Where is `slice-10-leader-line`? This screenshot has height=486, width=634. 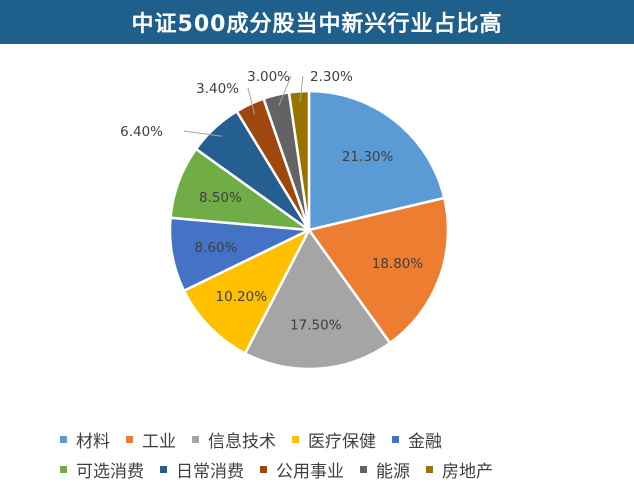 slice-10-leader-line is located at coordinates (301, 89).